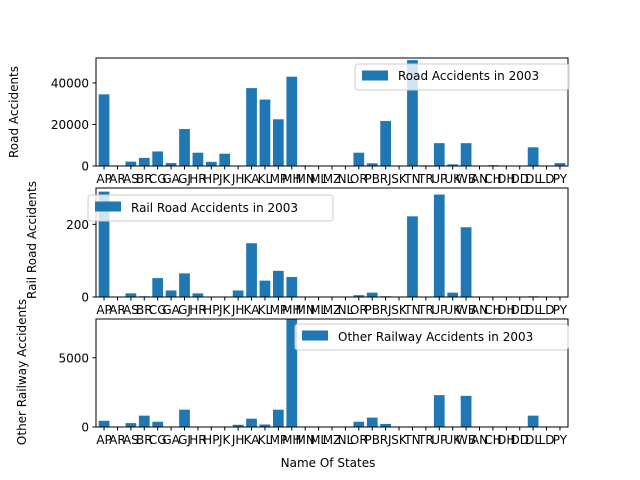 The image size is (640, 480). Describe the element at coordinates (85, 428) in the screenshot. I see `y-tick-label: 0` at that location.